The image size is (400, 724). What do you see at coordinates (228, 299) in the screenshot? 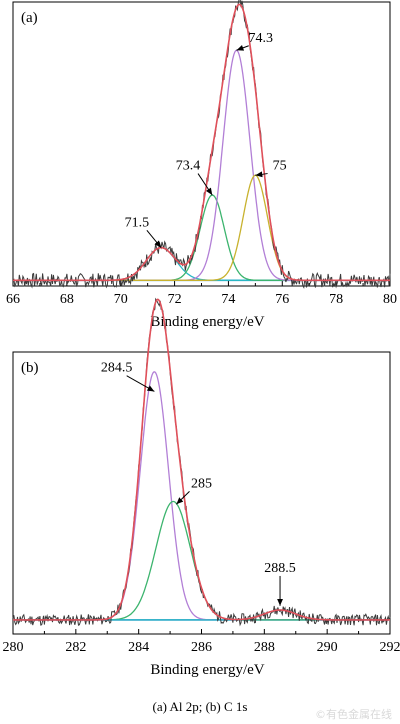
I see `x-tick-label: 74` at bounding box center [228, 299].